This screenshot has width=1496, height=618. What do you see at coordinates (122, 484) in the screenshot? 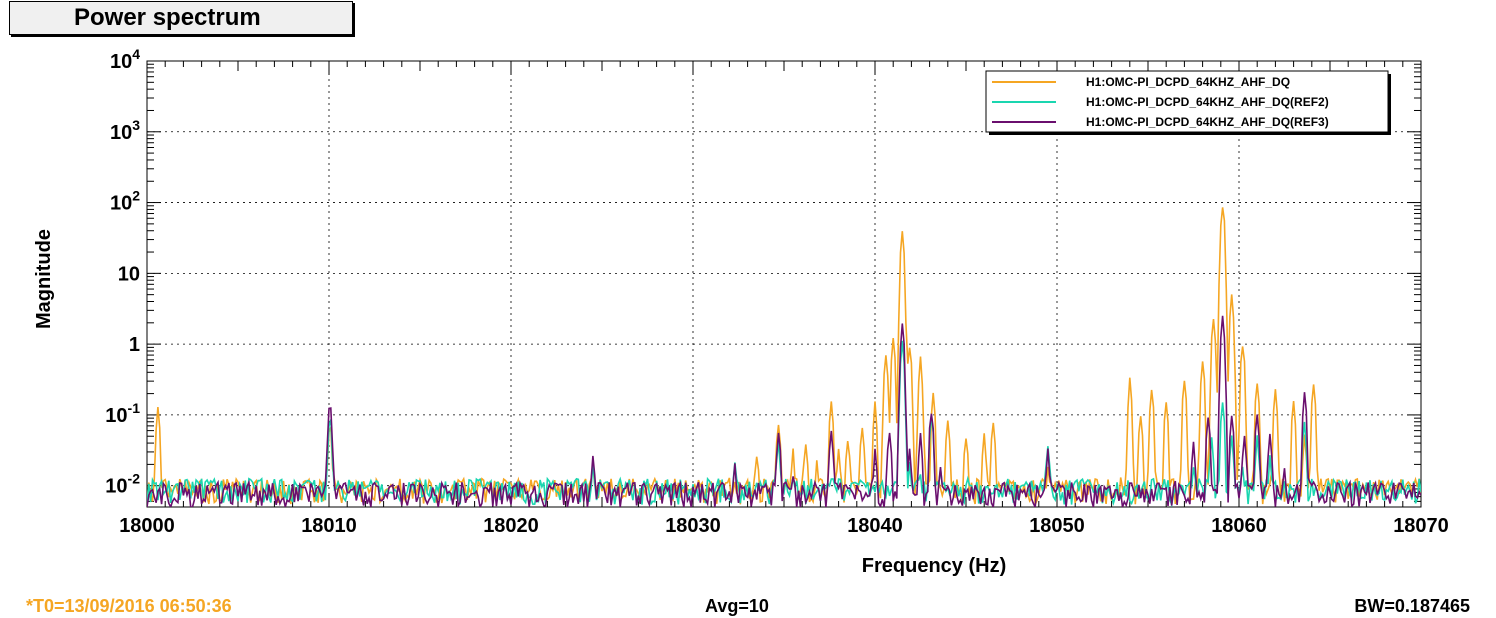
I see `y-tick-label: 10⁻²` at bounding box center [122, 484].